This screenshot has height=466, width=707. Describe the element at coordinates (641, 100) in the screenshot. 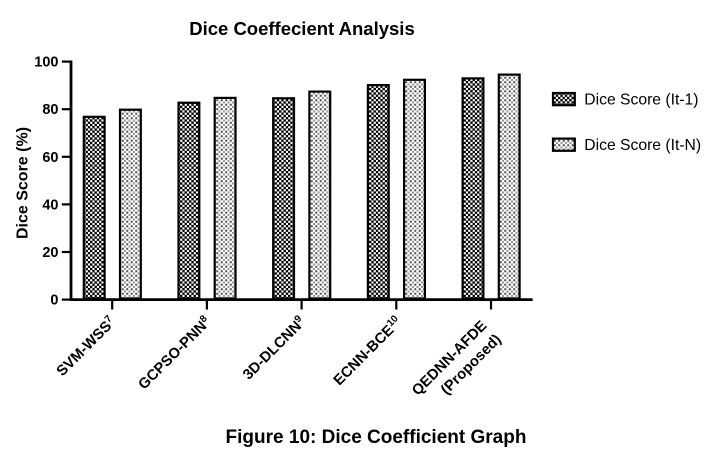

I see `svg-text: Dice Score (It-1)` at that location.